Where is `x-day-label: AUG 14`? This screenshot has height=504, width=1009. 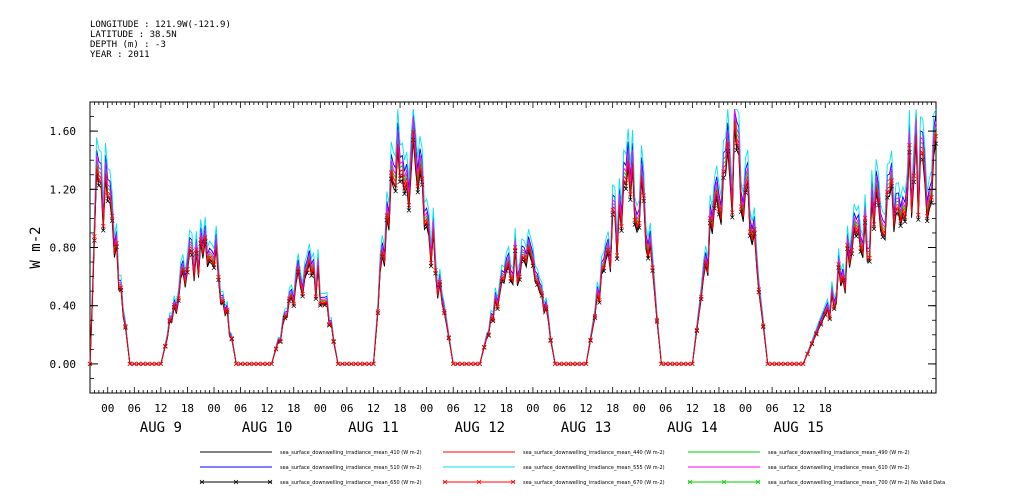 x-day-label: AUG 14 is located at coordinates (692, 428).